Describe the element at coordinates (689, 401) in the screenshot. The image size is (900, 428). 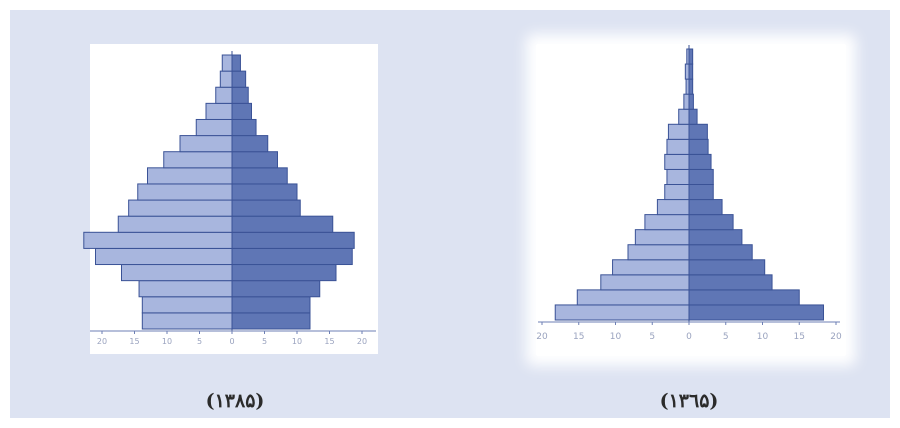
I see `caption-1365: (۱۳٦۵)` at that location.